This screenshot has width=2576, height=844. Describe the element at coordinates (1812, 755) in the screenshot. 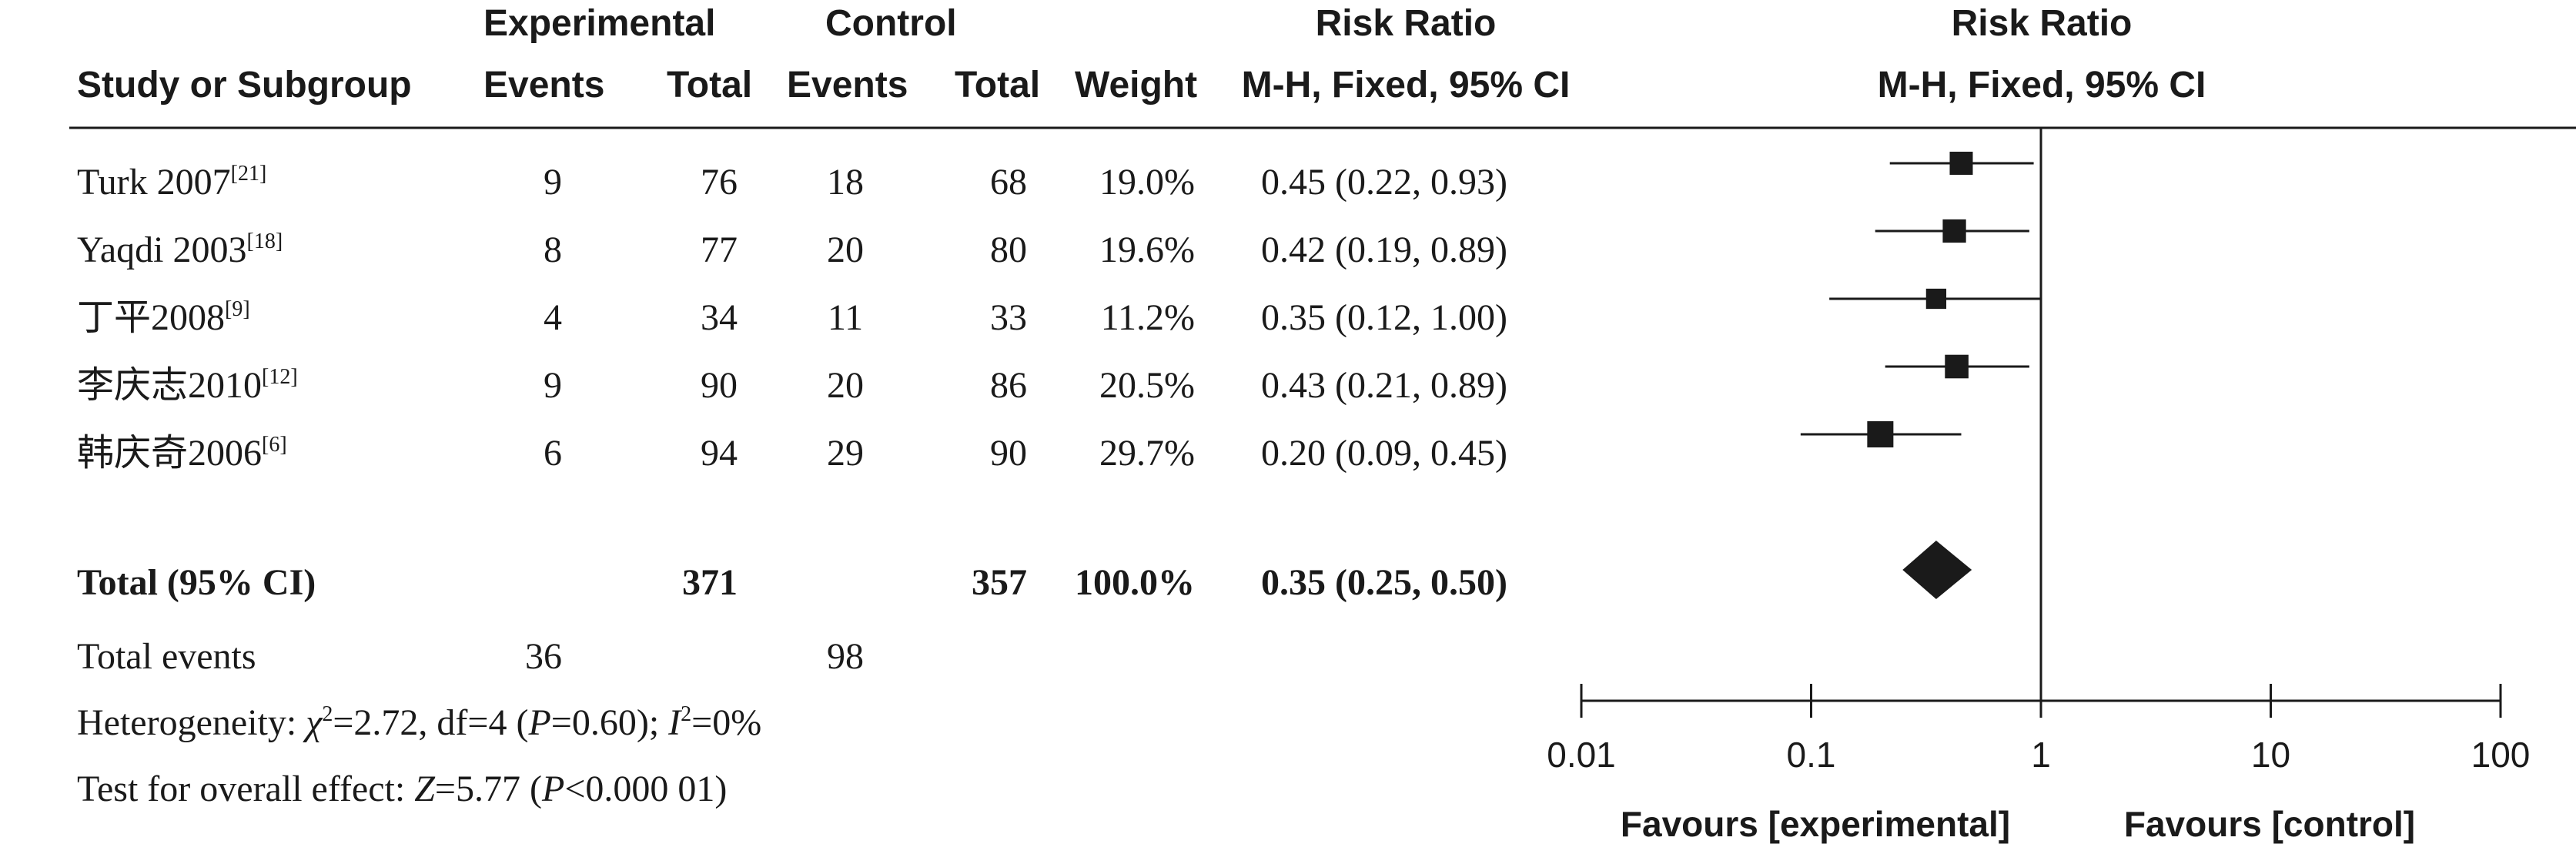

I see `x-axis-tick-label: 0.1` at that location.